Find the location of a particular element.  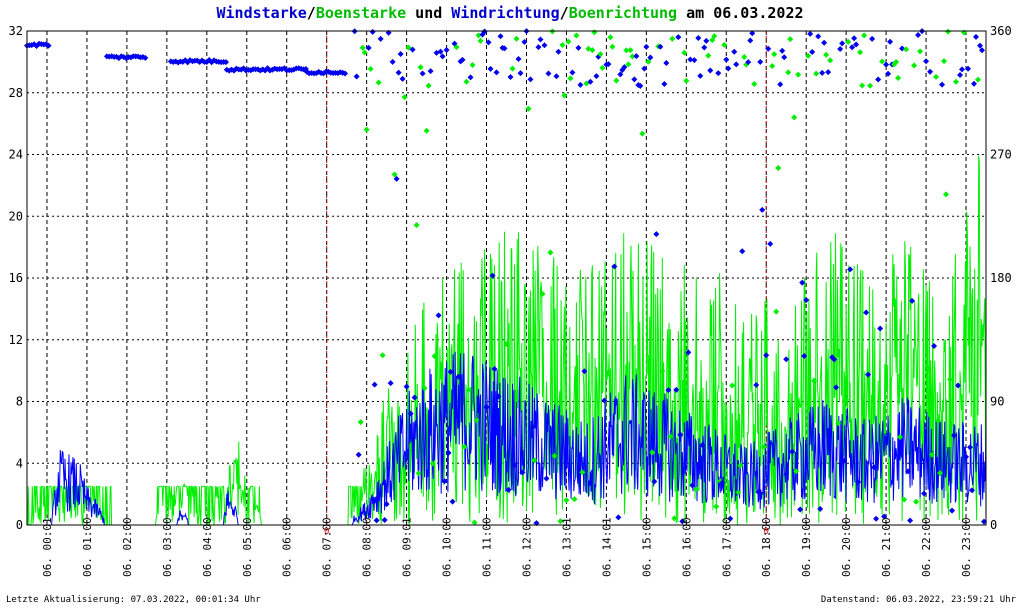

title-part-5: / is located at coordinates (564, 13).